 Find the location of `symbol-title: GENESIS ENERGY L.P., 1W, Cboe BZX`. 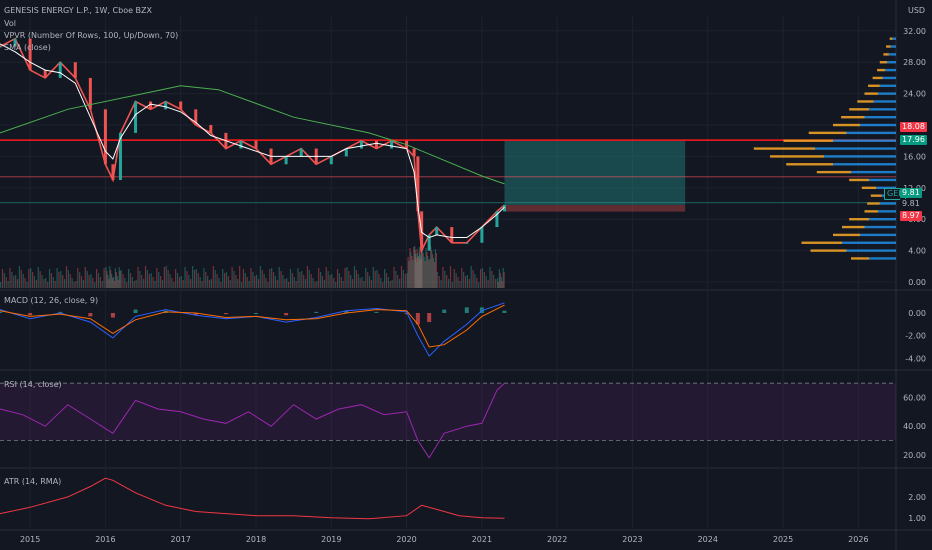

symbol-title: GENESIS ENERGY L.P., 1W, Cboe BZX is located at coordinates (78, 10).